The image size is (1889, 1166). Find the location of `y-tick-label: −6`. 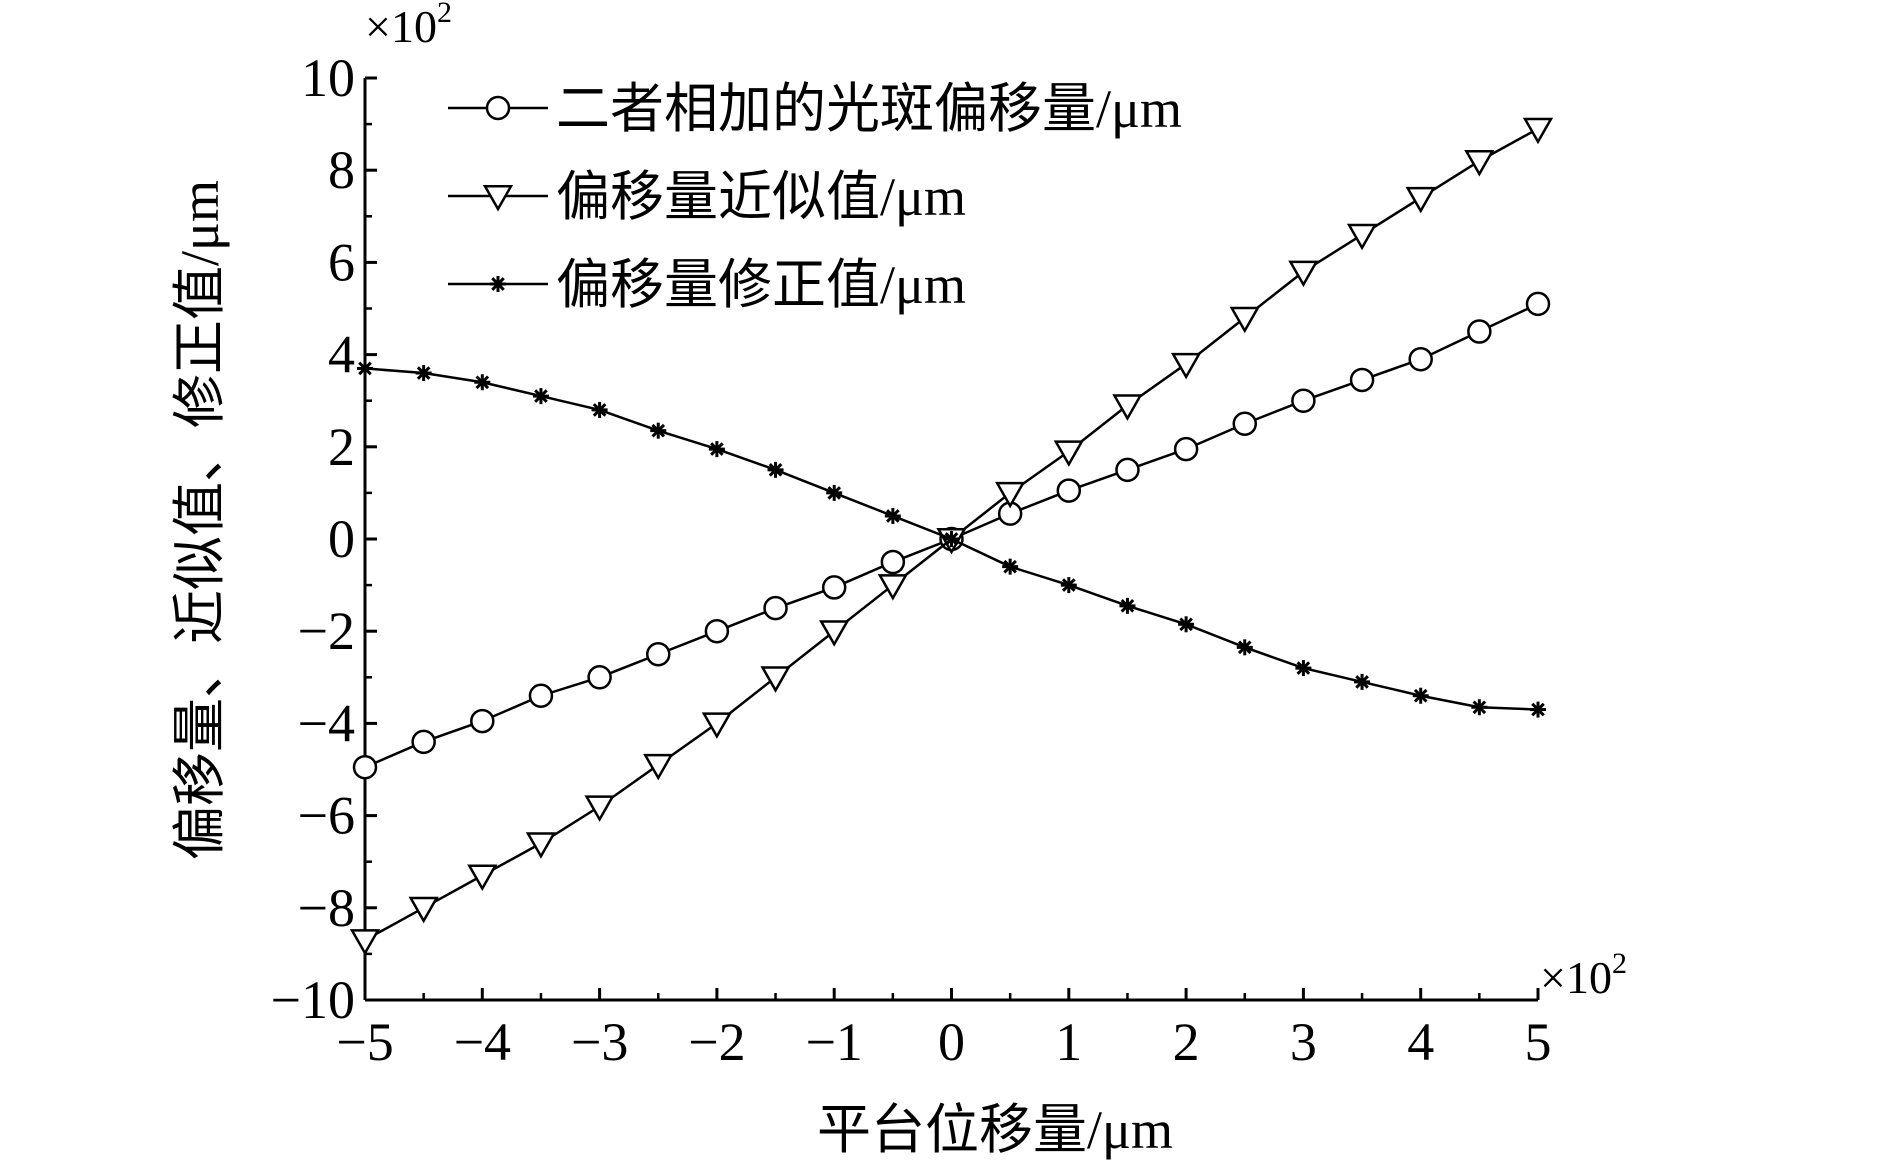

y-tick-label: −6 is located at coordinates (326, 816).